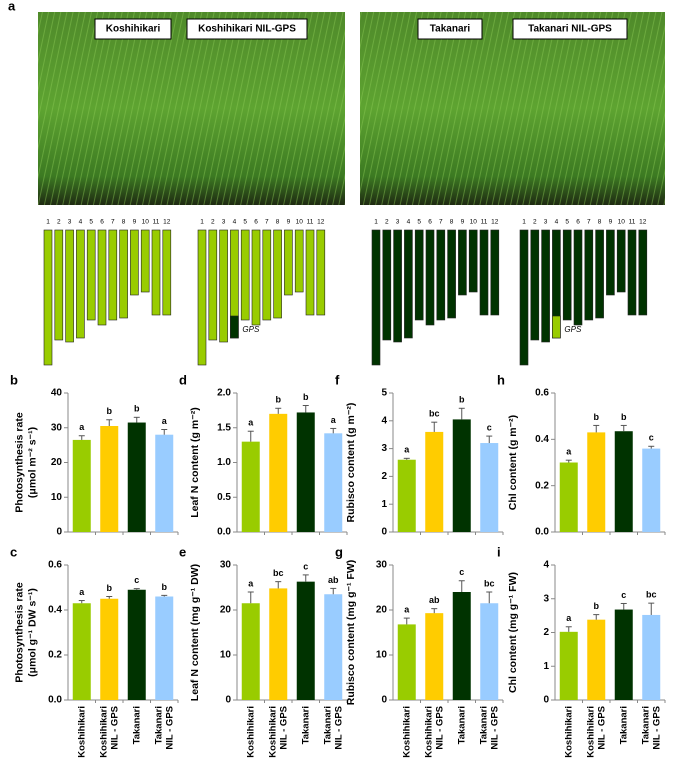 This screenshot has width=685, height=761. Describe the element at coordinates (501, 379) in the screenshot. I see `panel-letter: h` at that location.